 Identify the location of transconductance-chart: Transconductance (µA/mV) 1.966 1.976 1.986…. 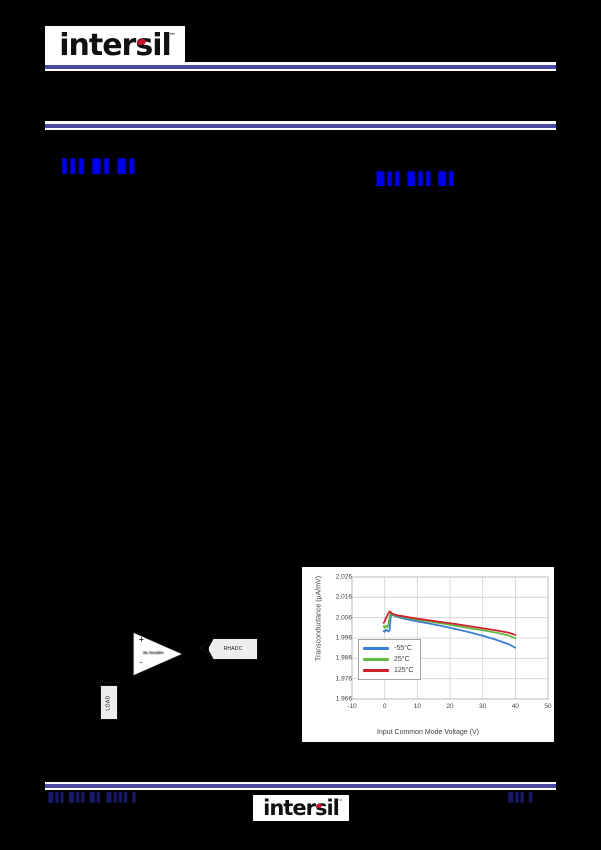
(428, 654).